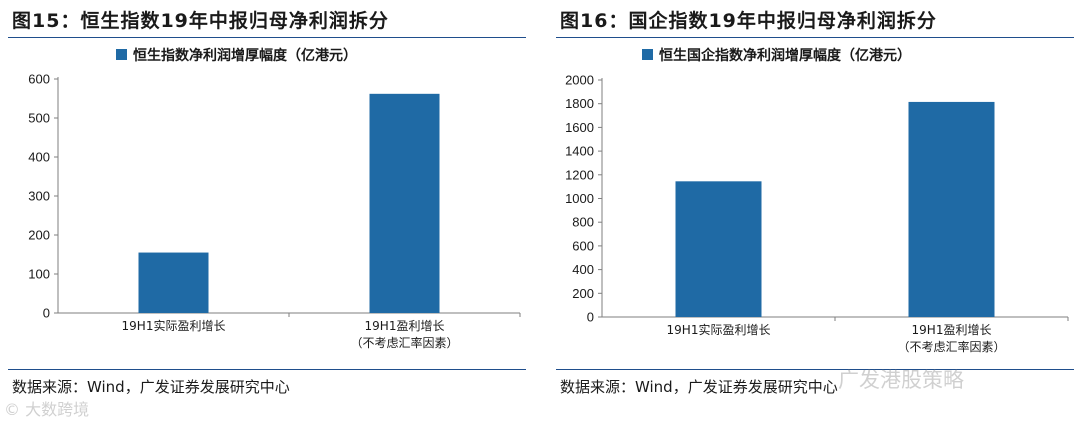 The width and height of the screenshot is (1080, 423). I want to click on left-category-label: 19H1实际盈利增长, so click(174, 325).